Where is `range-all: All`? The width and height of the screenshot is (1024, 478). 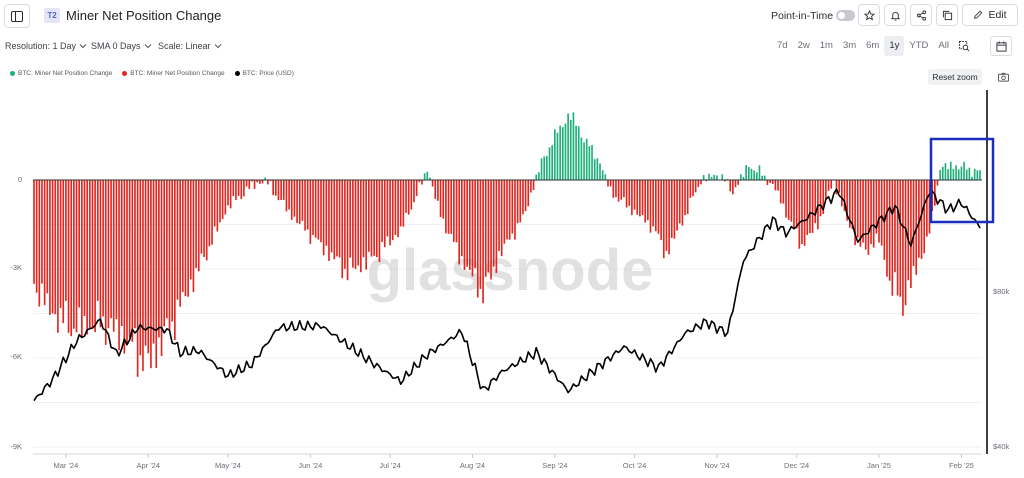 range-all: All is located at coordinates (943, 45).